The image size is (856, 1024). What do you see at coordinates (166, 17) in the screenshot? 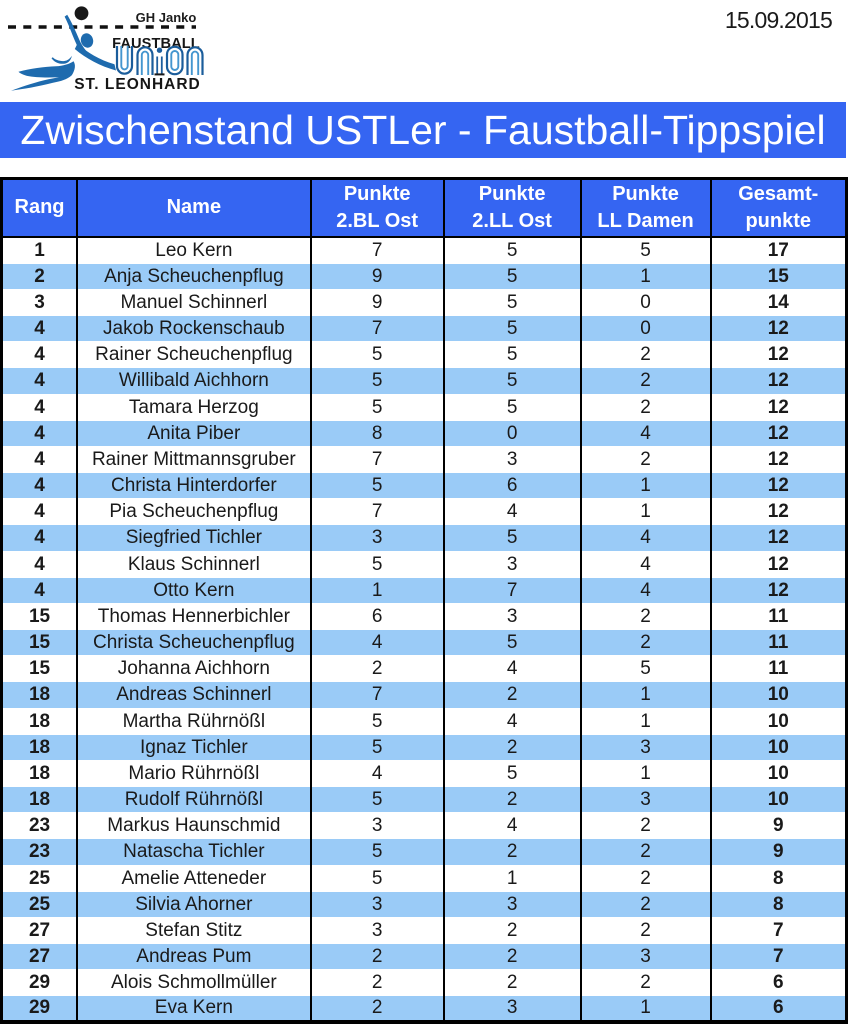
I see `svg-text: GH Janko` at bounding box center [166, 17].